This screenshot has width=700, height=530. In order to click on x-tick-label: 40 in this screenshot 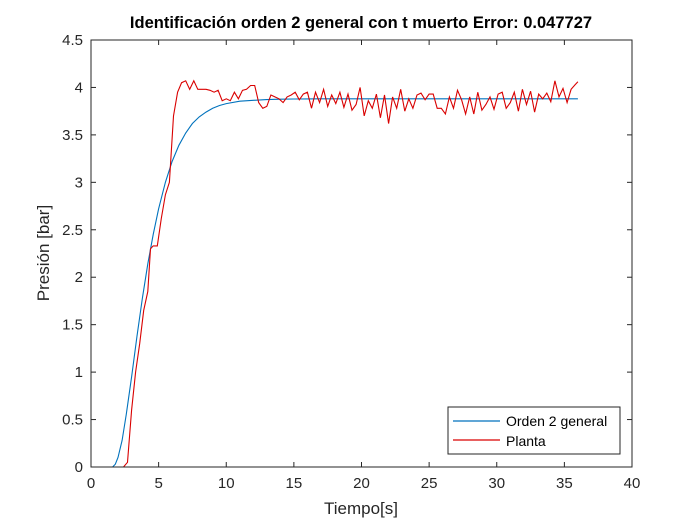, I will do `click(632, 483)`.